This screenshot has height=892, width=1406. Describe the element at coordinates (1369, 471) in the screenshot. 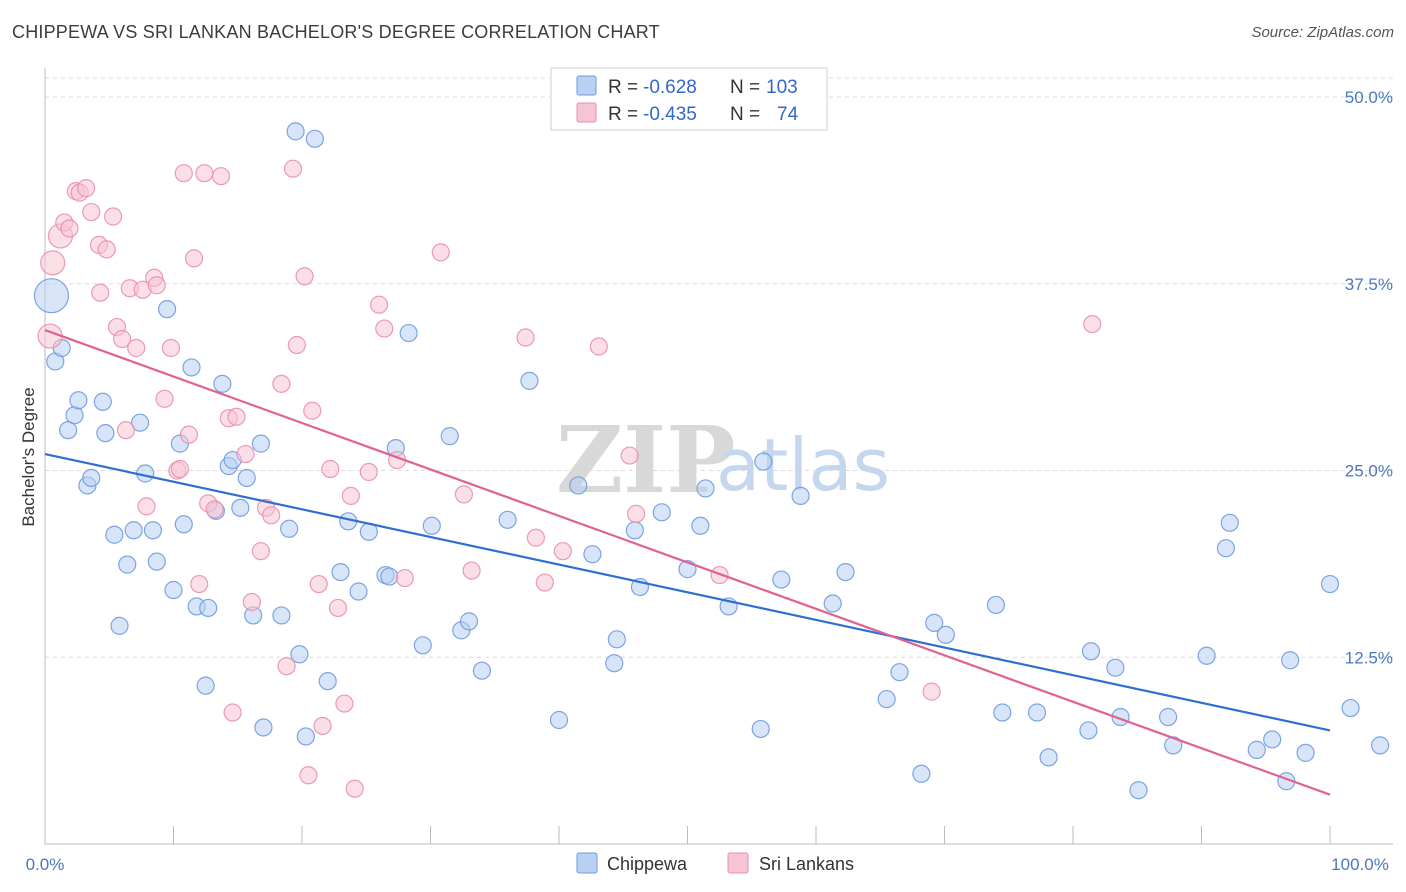

I see `y-tick-label: 25.0%` at that location.